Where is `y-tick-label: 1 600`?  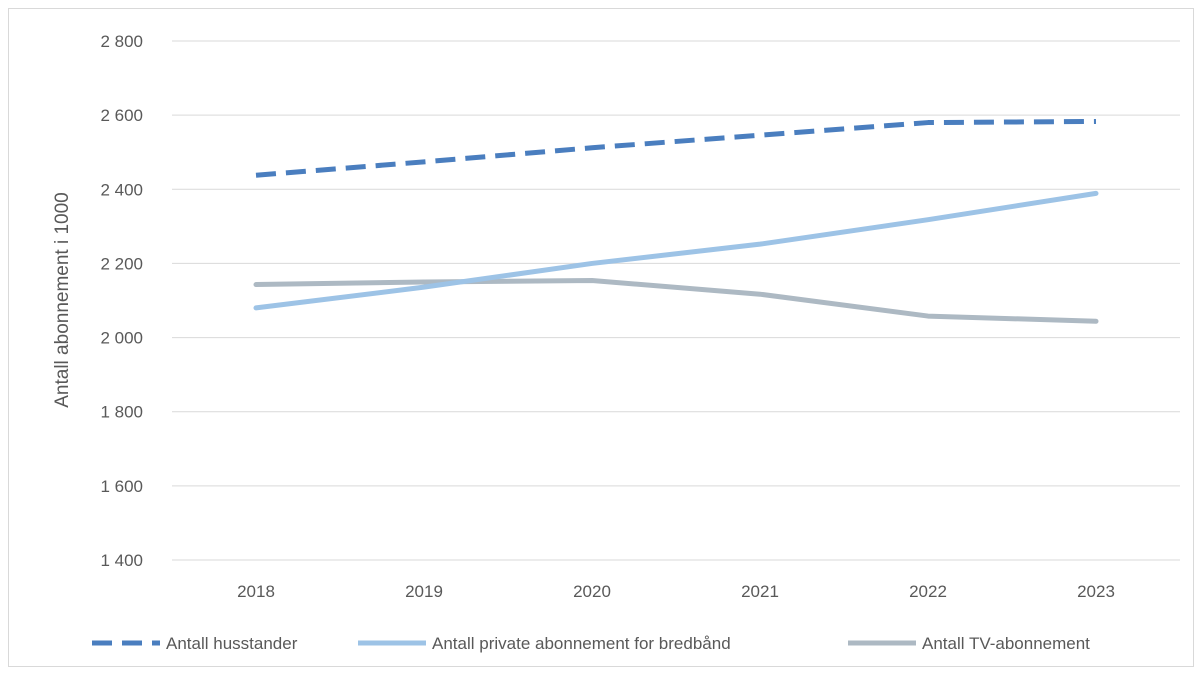
y-tick-label: 1 600 is located at coordinates (121, 486).